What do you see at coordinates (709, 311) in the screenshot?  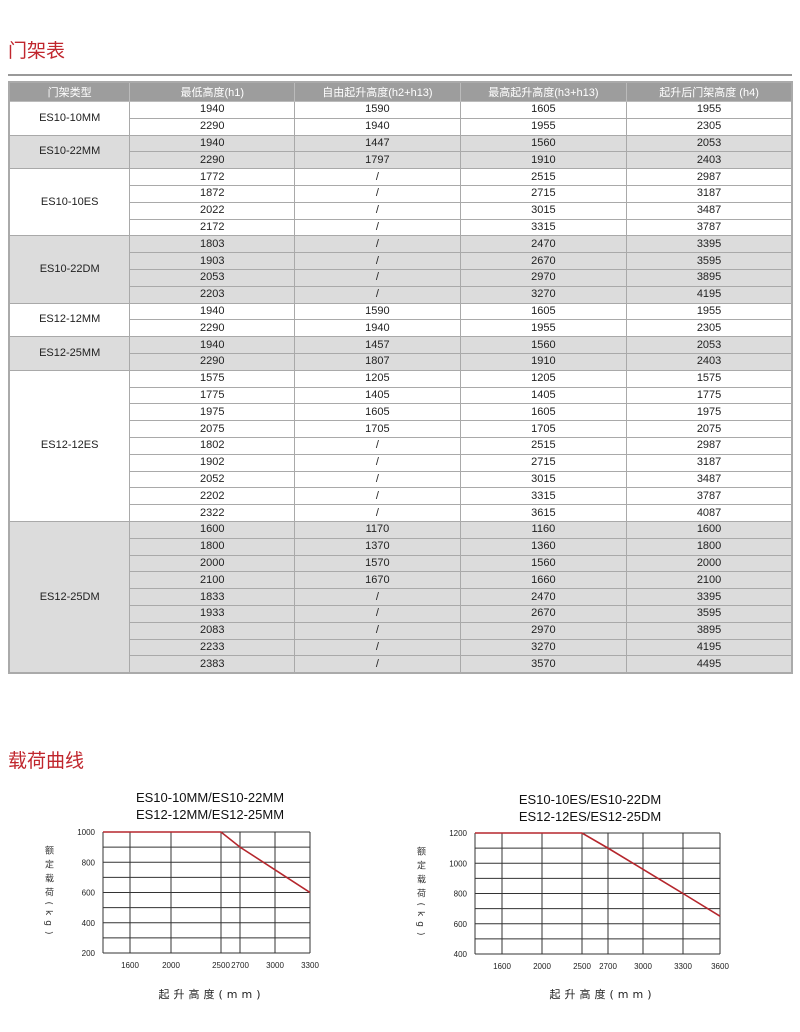 I see `table-cell: 1955` at bounding box center [709, 311].